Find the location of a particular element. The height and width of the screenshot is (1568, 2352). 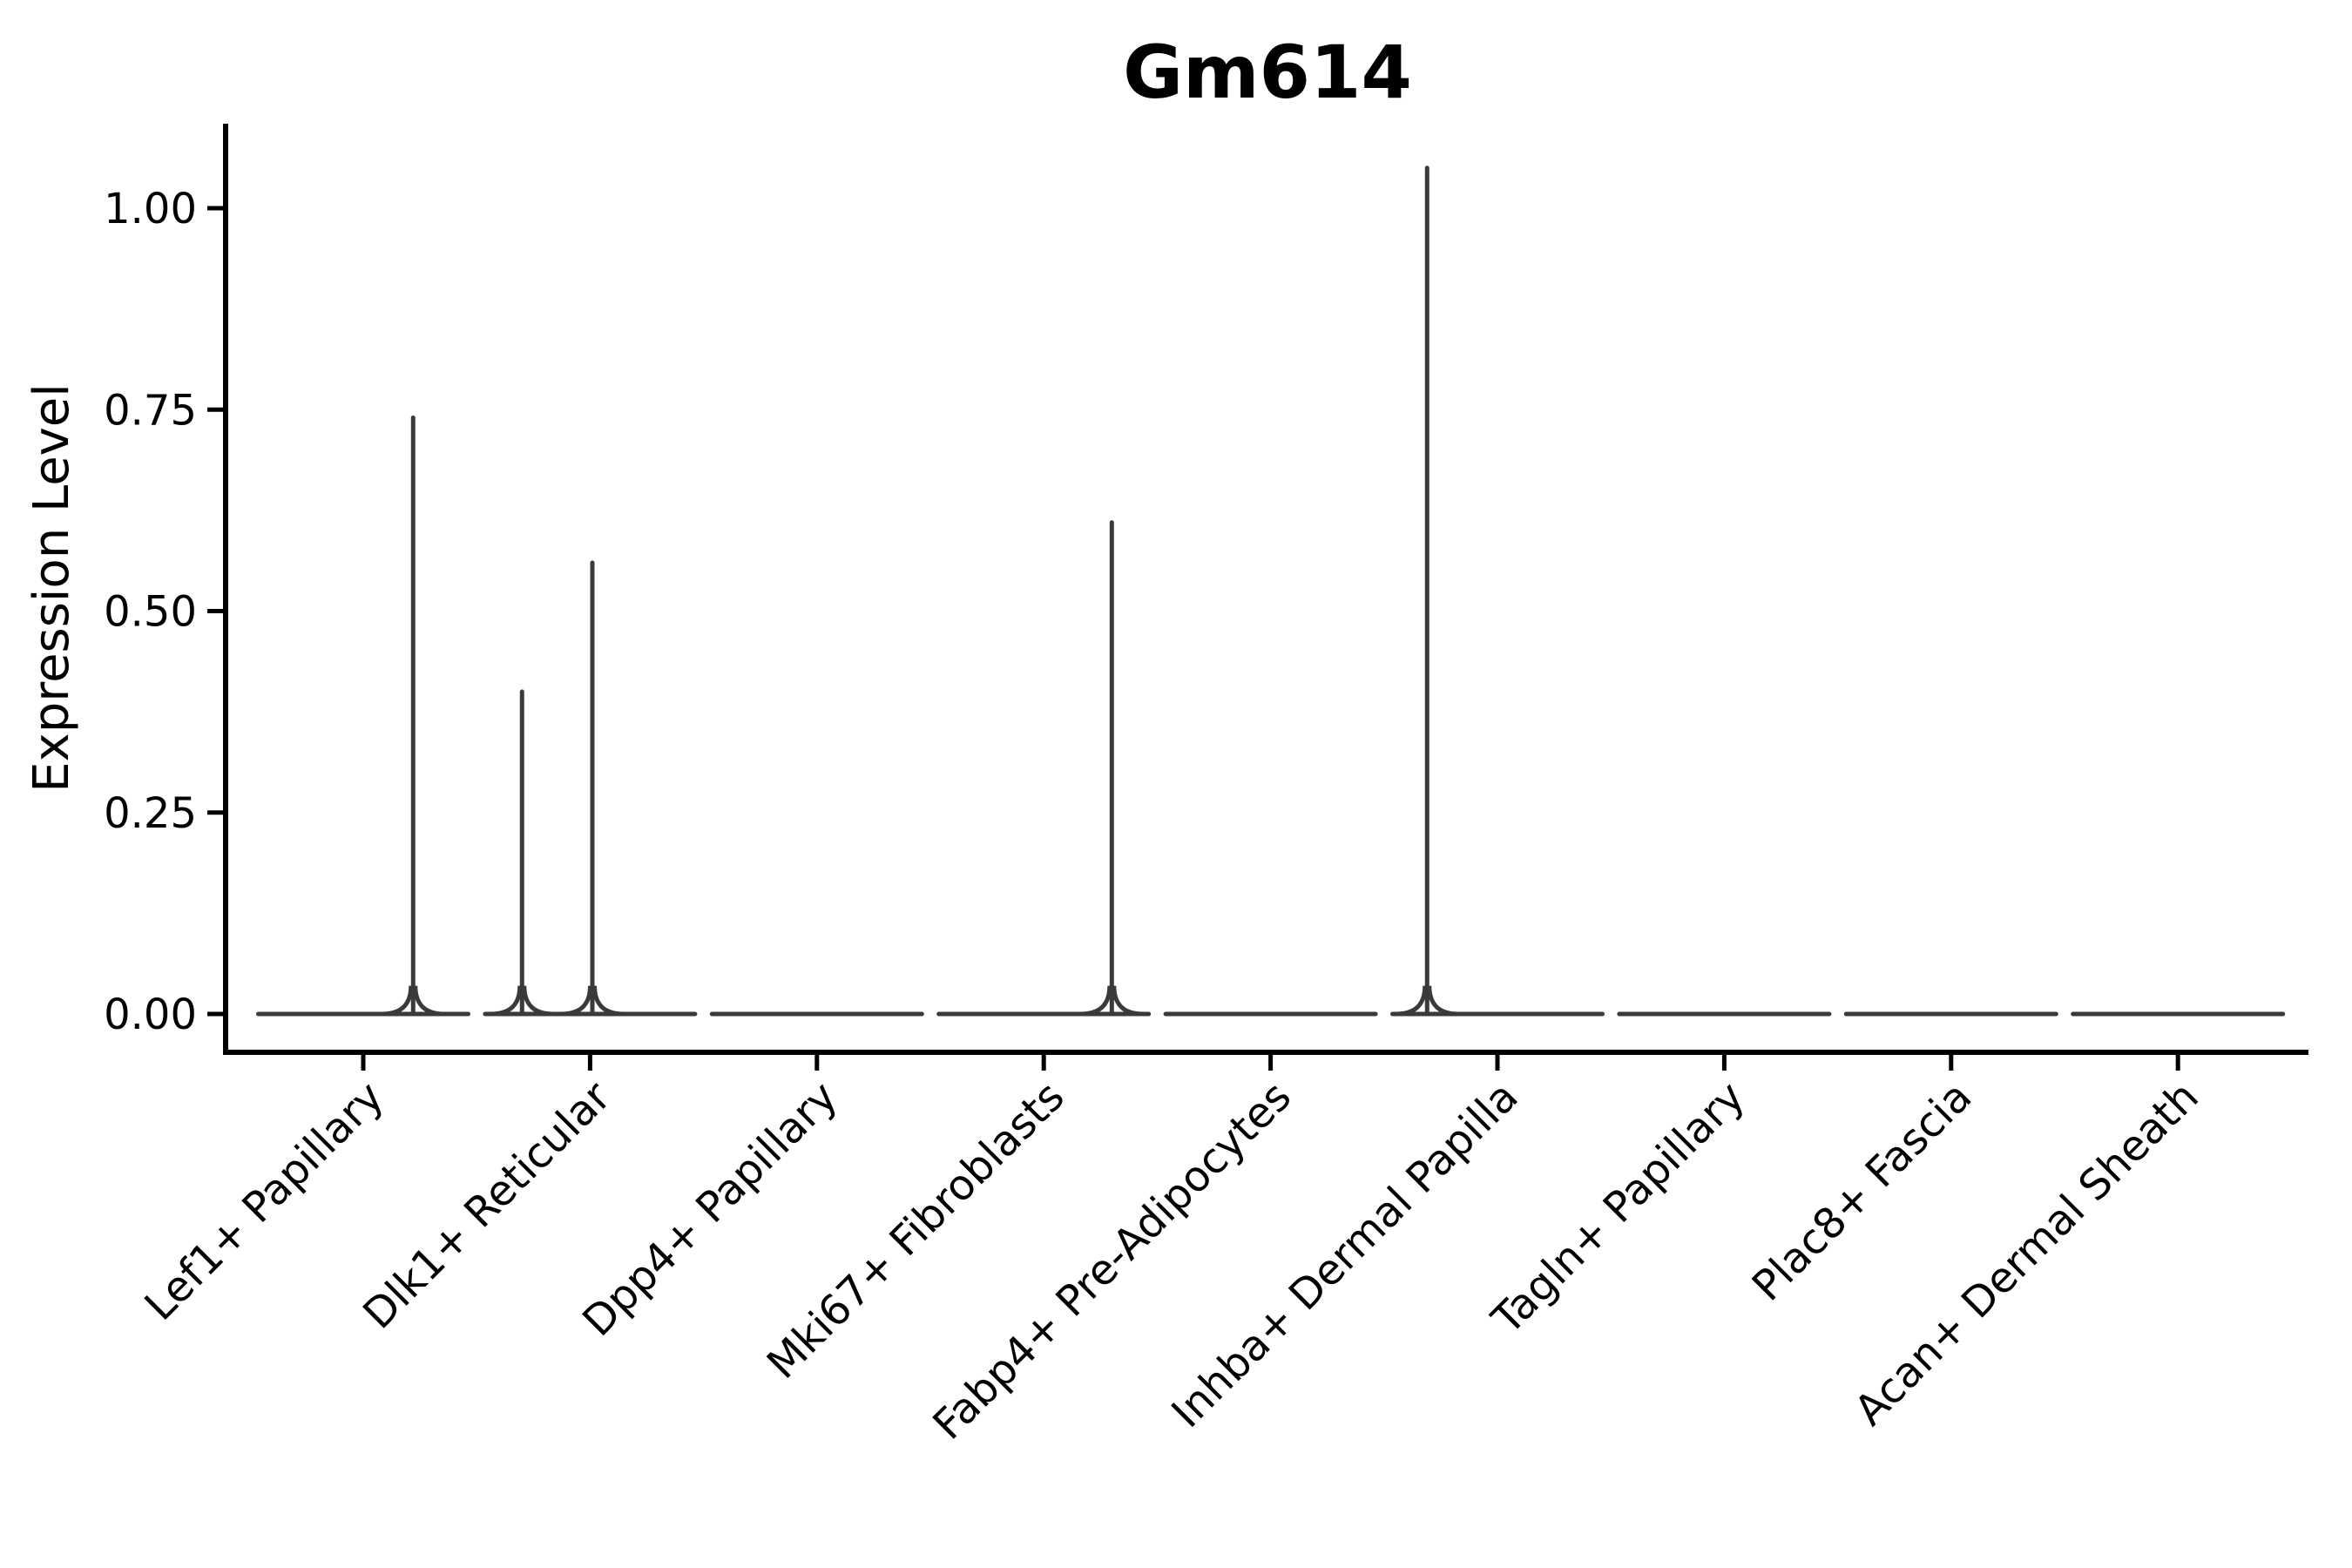

x-tick-label: Dlk1+ Reticular is located at coordinates (487, 1205).